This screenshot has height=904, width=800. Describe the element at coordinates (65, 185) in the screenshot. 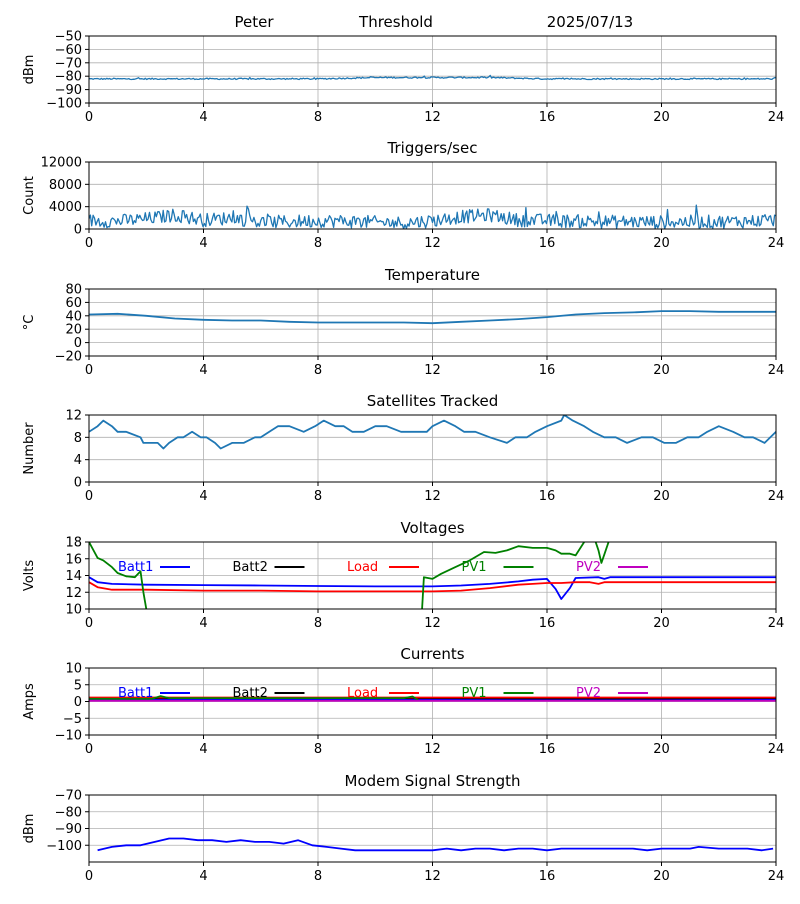

I see `y-tick-label: 8000` at that location.